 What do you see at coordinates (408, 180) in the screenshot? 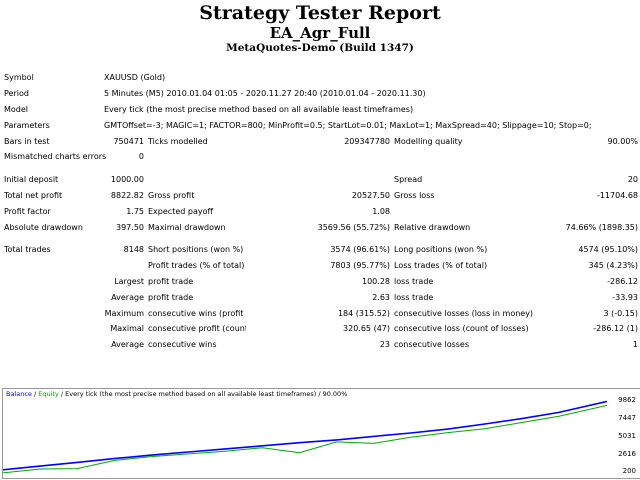
I see `spread-label: Spread` at bounding box center [408, 180].